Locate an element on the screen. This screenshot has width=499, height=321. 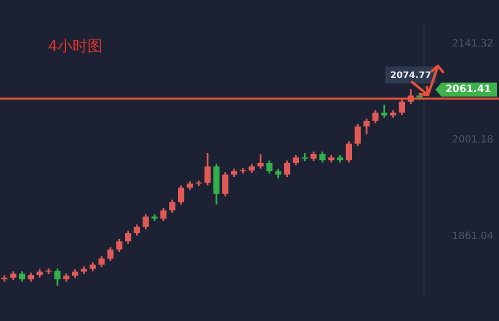
ref-line-label: 2061.41 is located at coordinates (468, 90).